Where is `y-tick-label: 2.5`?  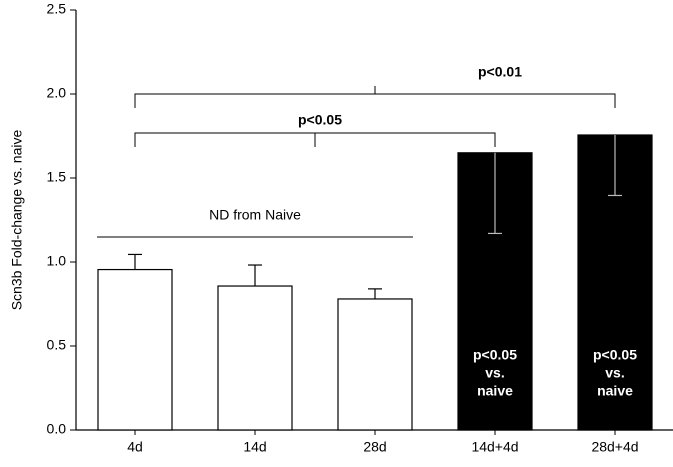
y-tick-label: 2.5 is located at coordinates (57, 9).